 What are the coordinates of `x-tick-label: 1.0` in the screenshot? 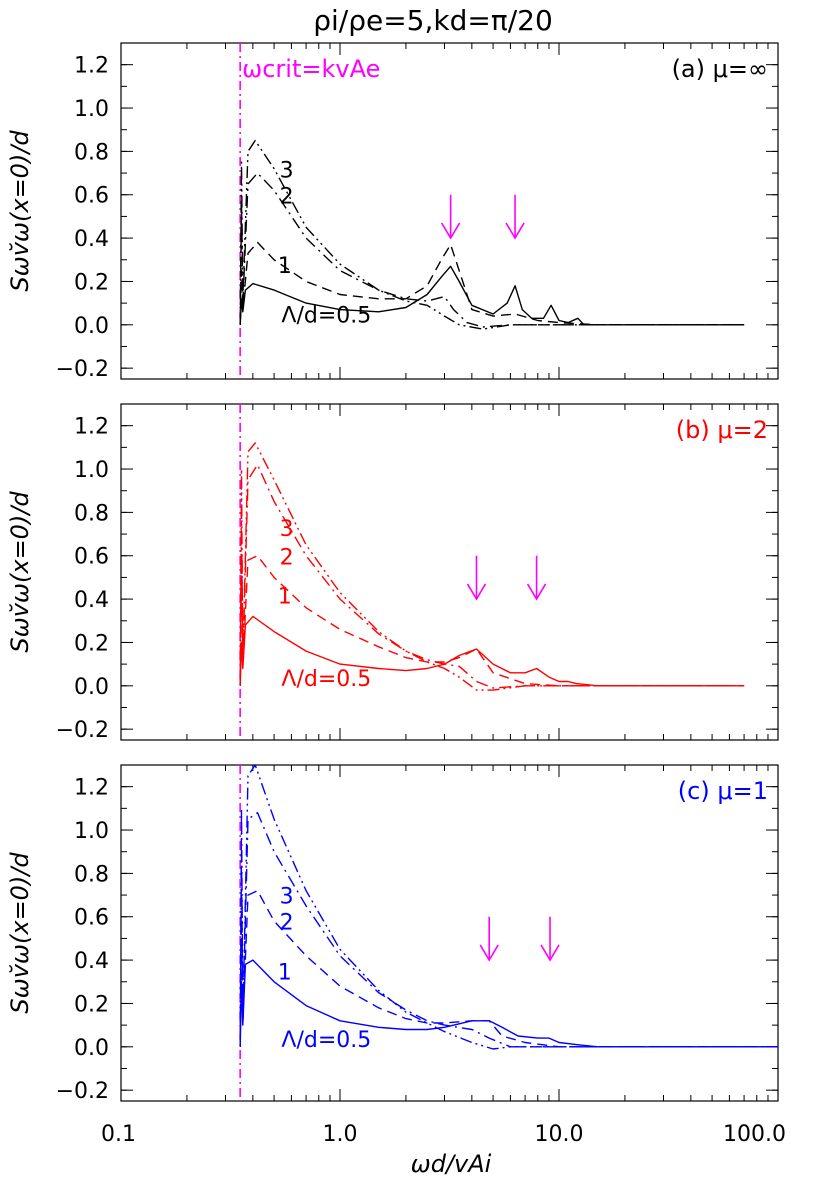 It's located at (340, 1134).